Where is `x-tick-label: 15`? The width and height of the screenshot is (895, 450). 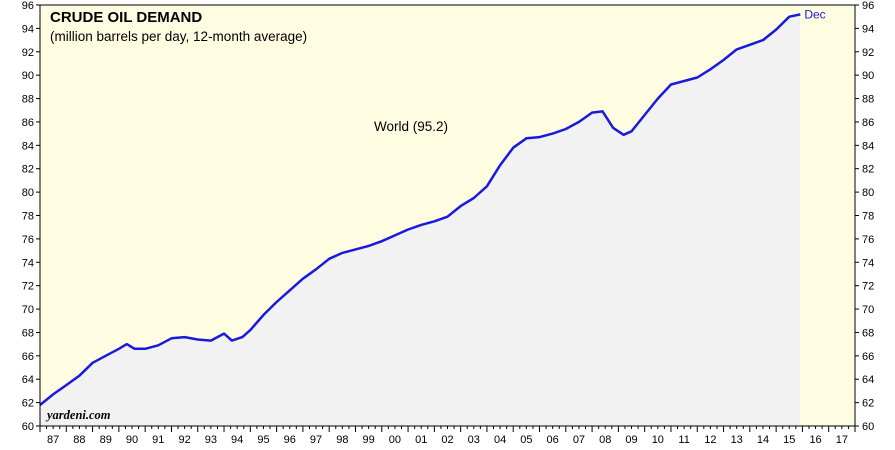 x-tick-label: 15 is located at coordinates (789, 440).